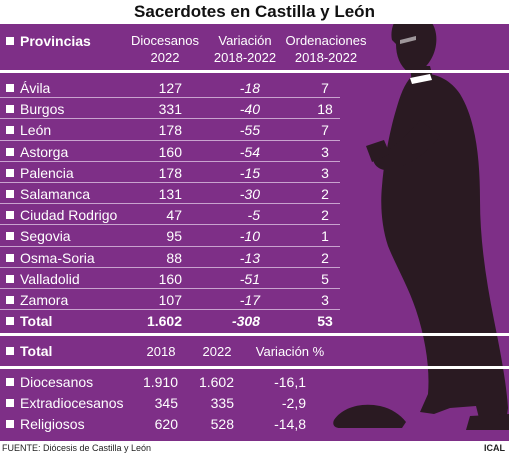 The width and height of the screenshot is (509, 455). I want to click on variacion-value: -51, so click(249, 279).